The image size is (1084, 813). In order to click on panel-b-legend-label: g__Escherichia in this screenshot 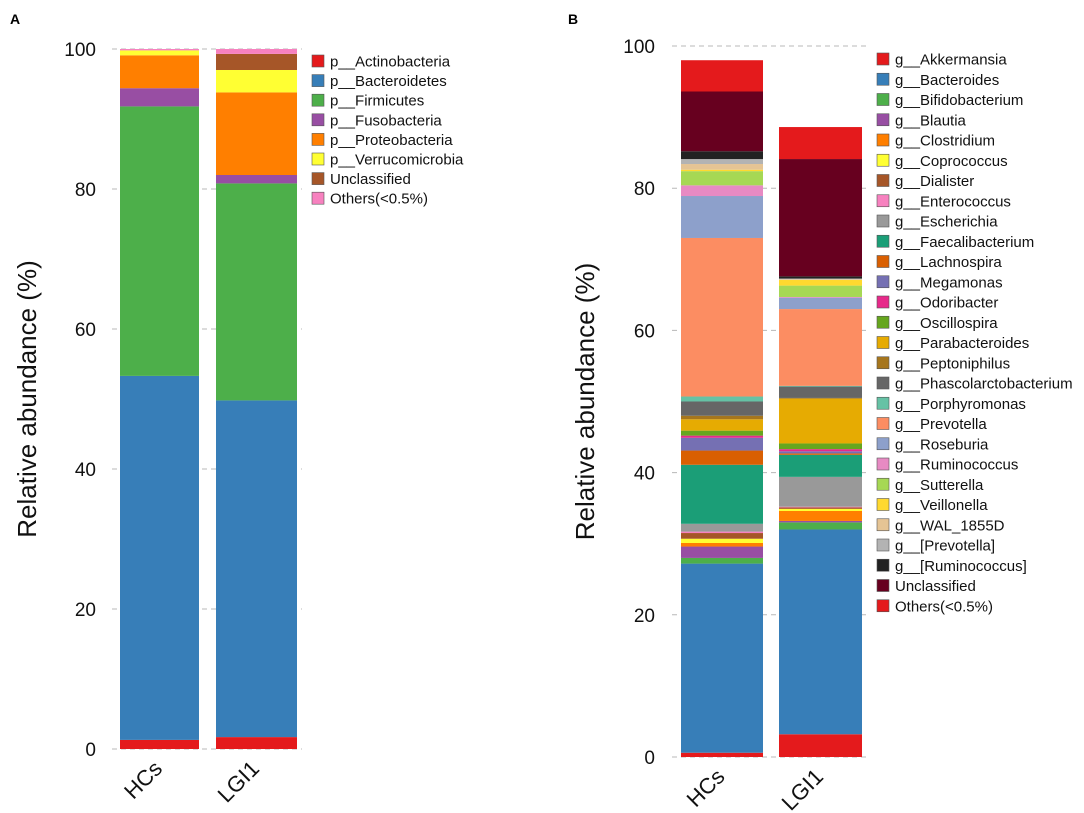, I will do `click(946, 222)`.